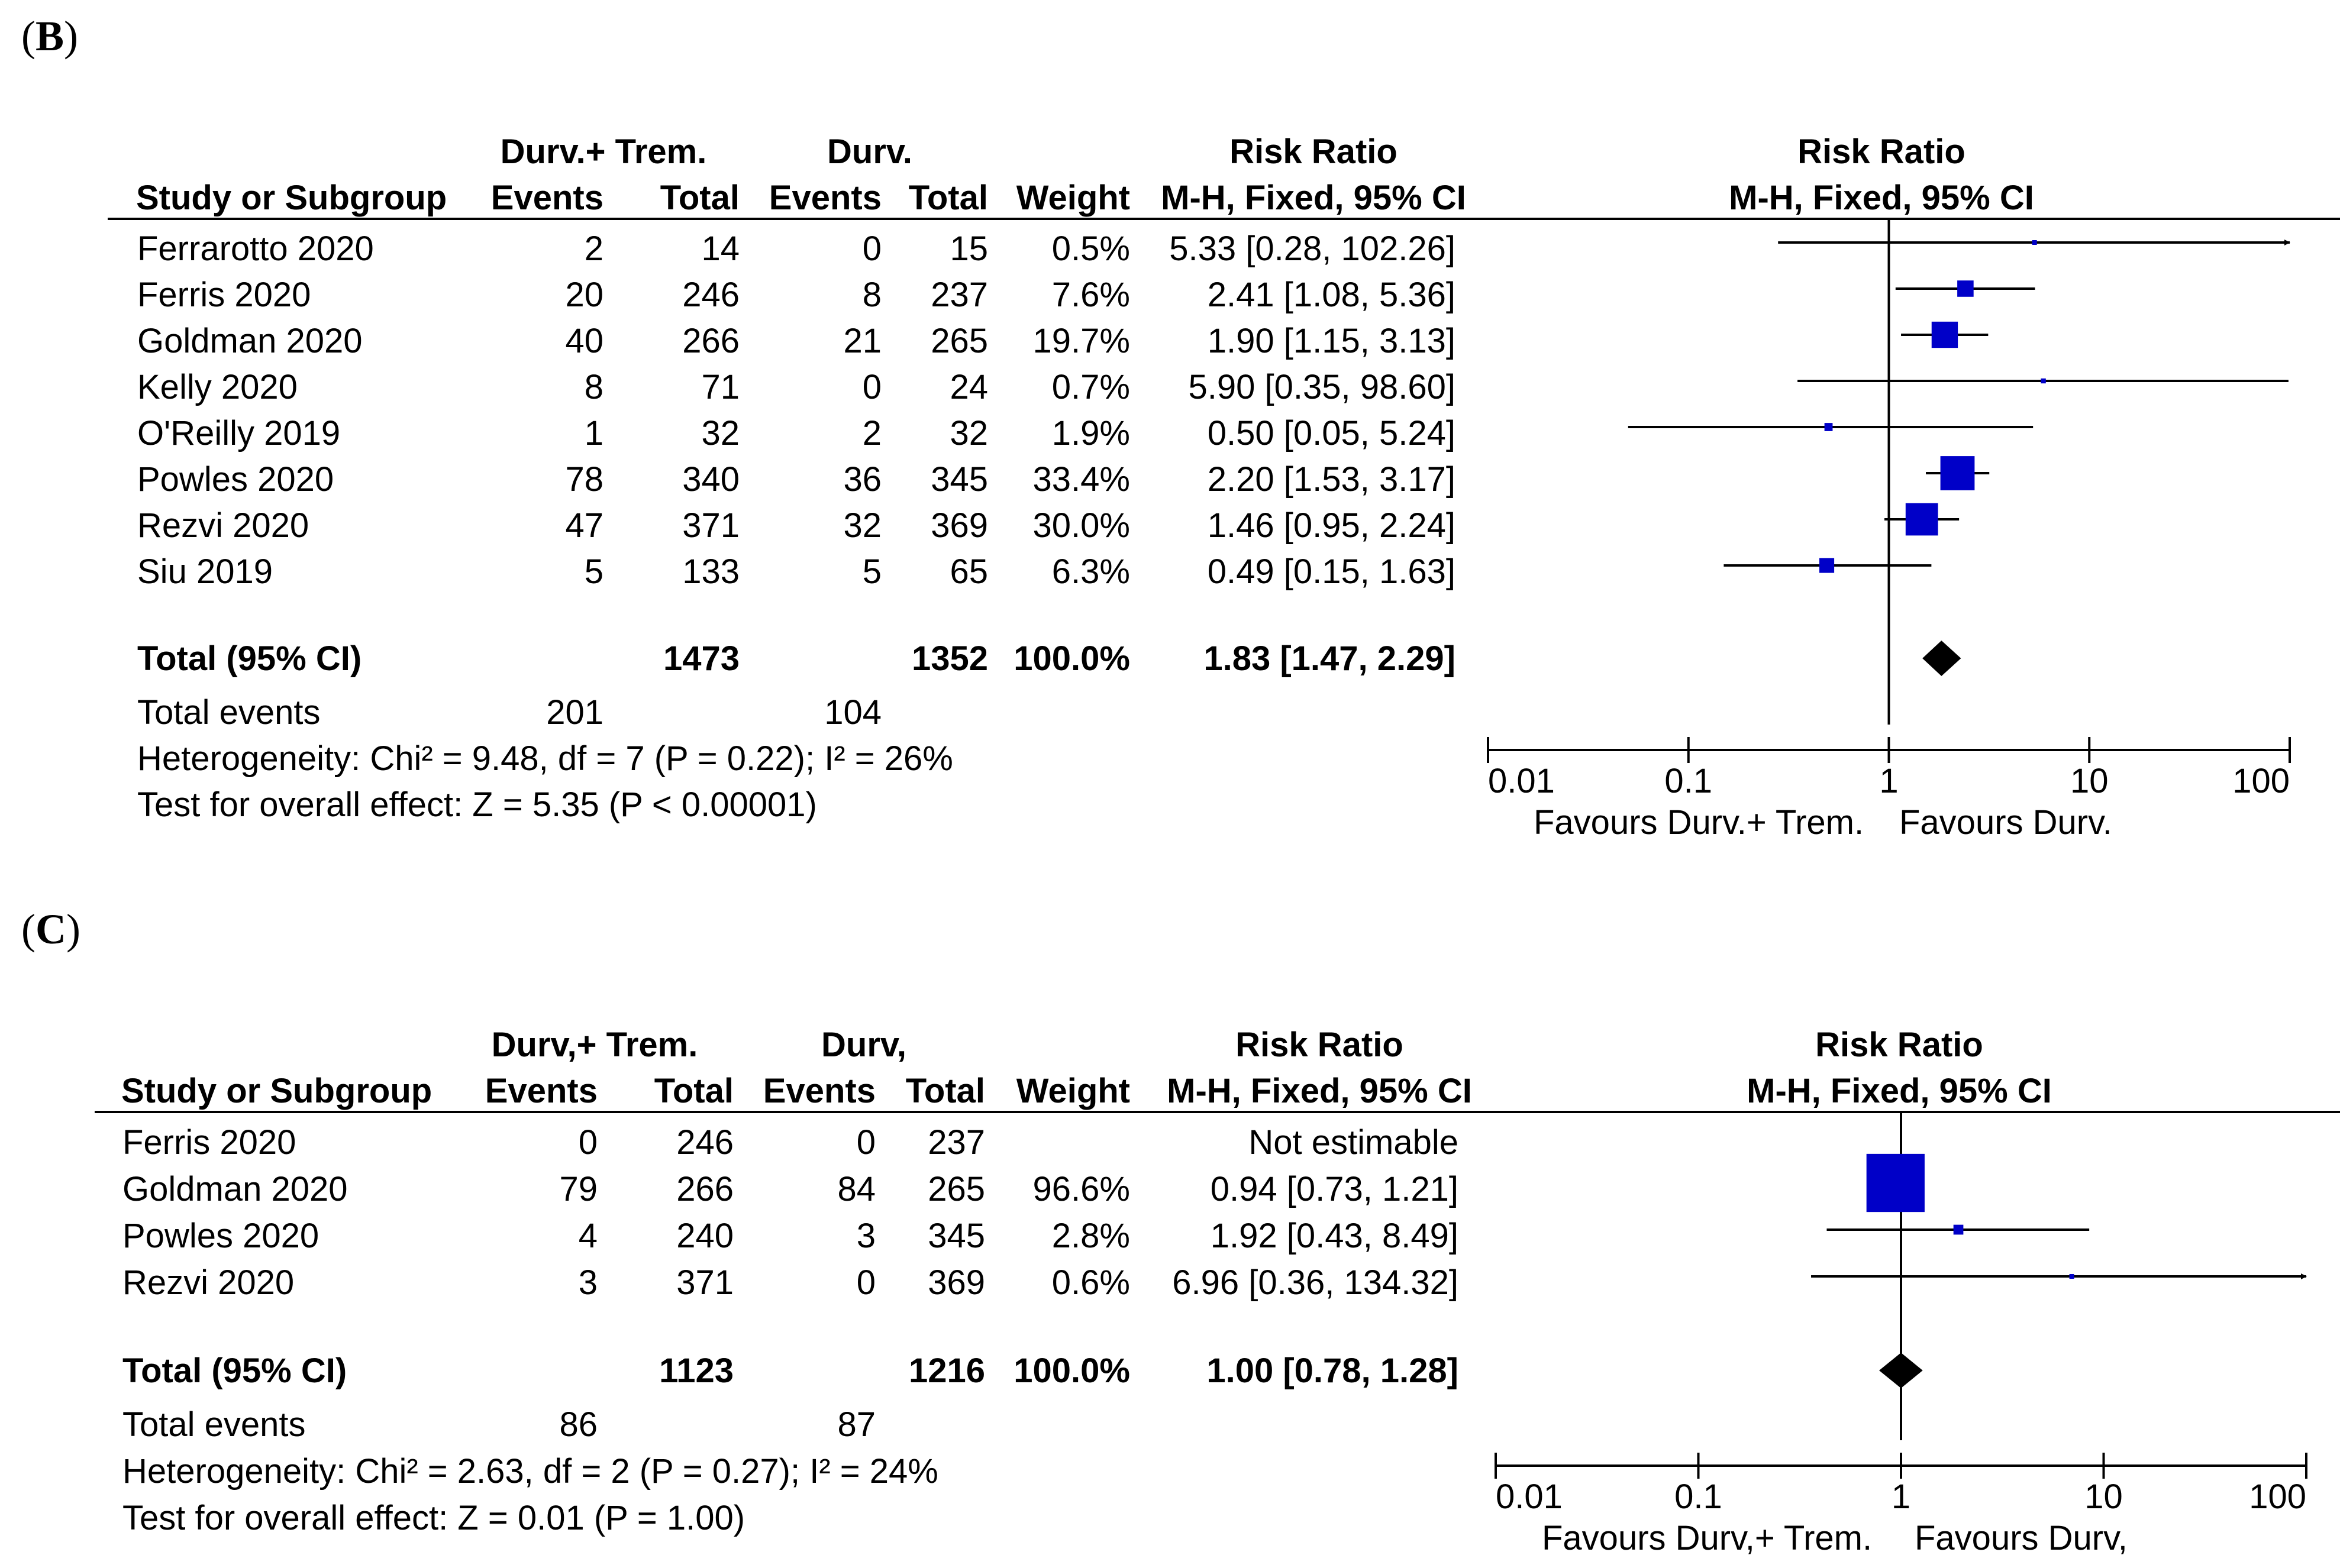  I want to click on events1-value: 40, so click(584, 341).